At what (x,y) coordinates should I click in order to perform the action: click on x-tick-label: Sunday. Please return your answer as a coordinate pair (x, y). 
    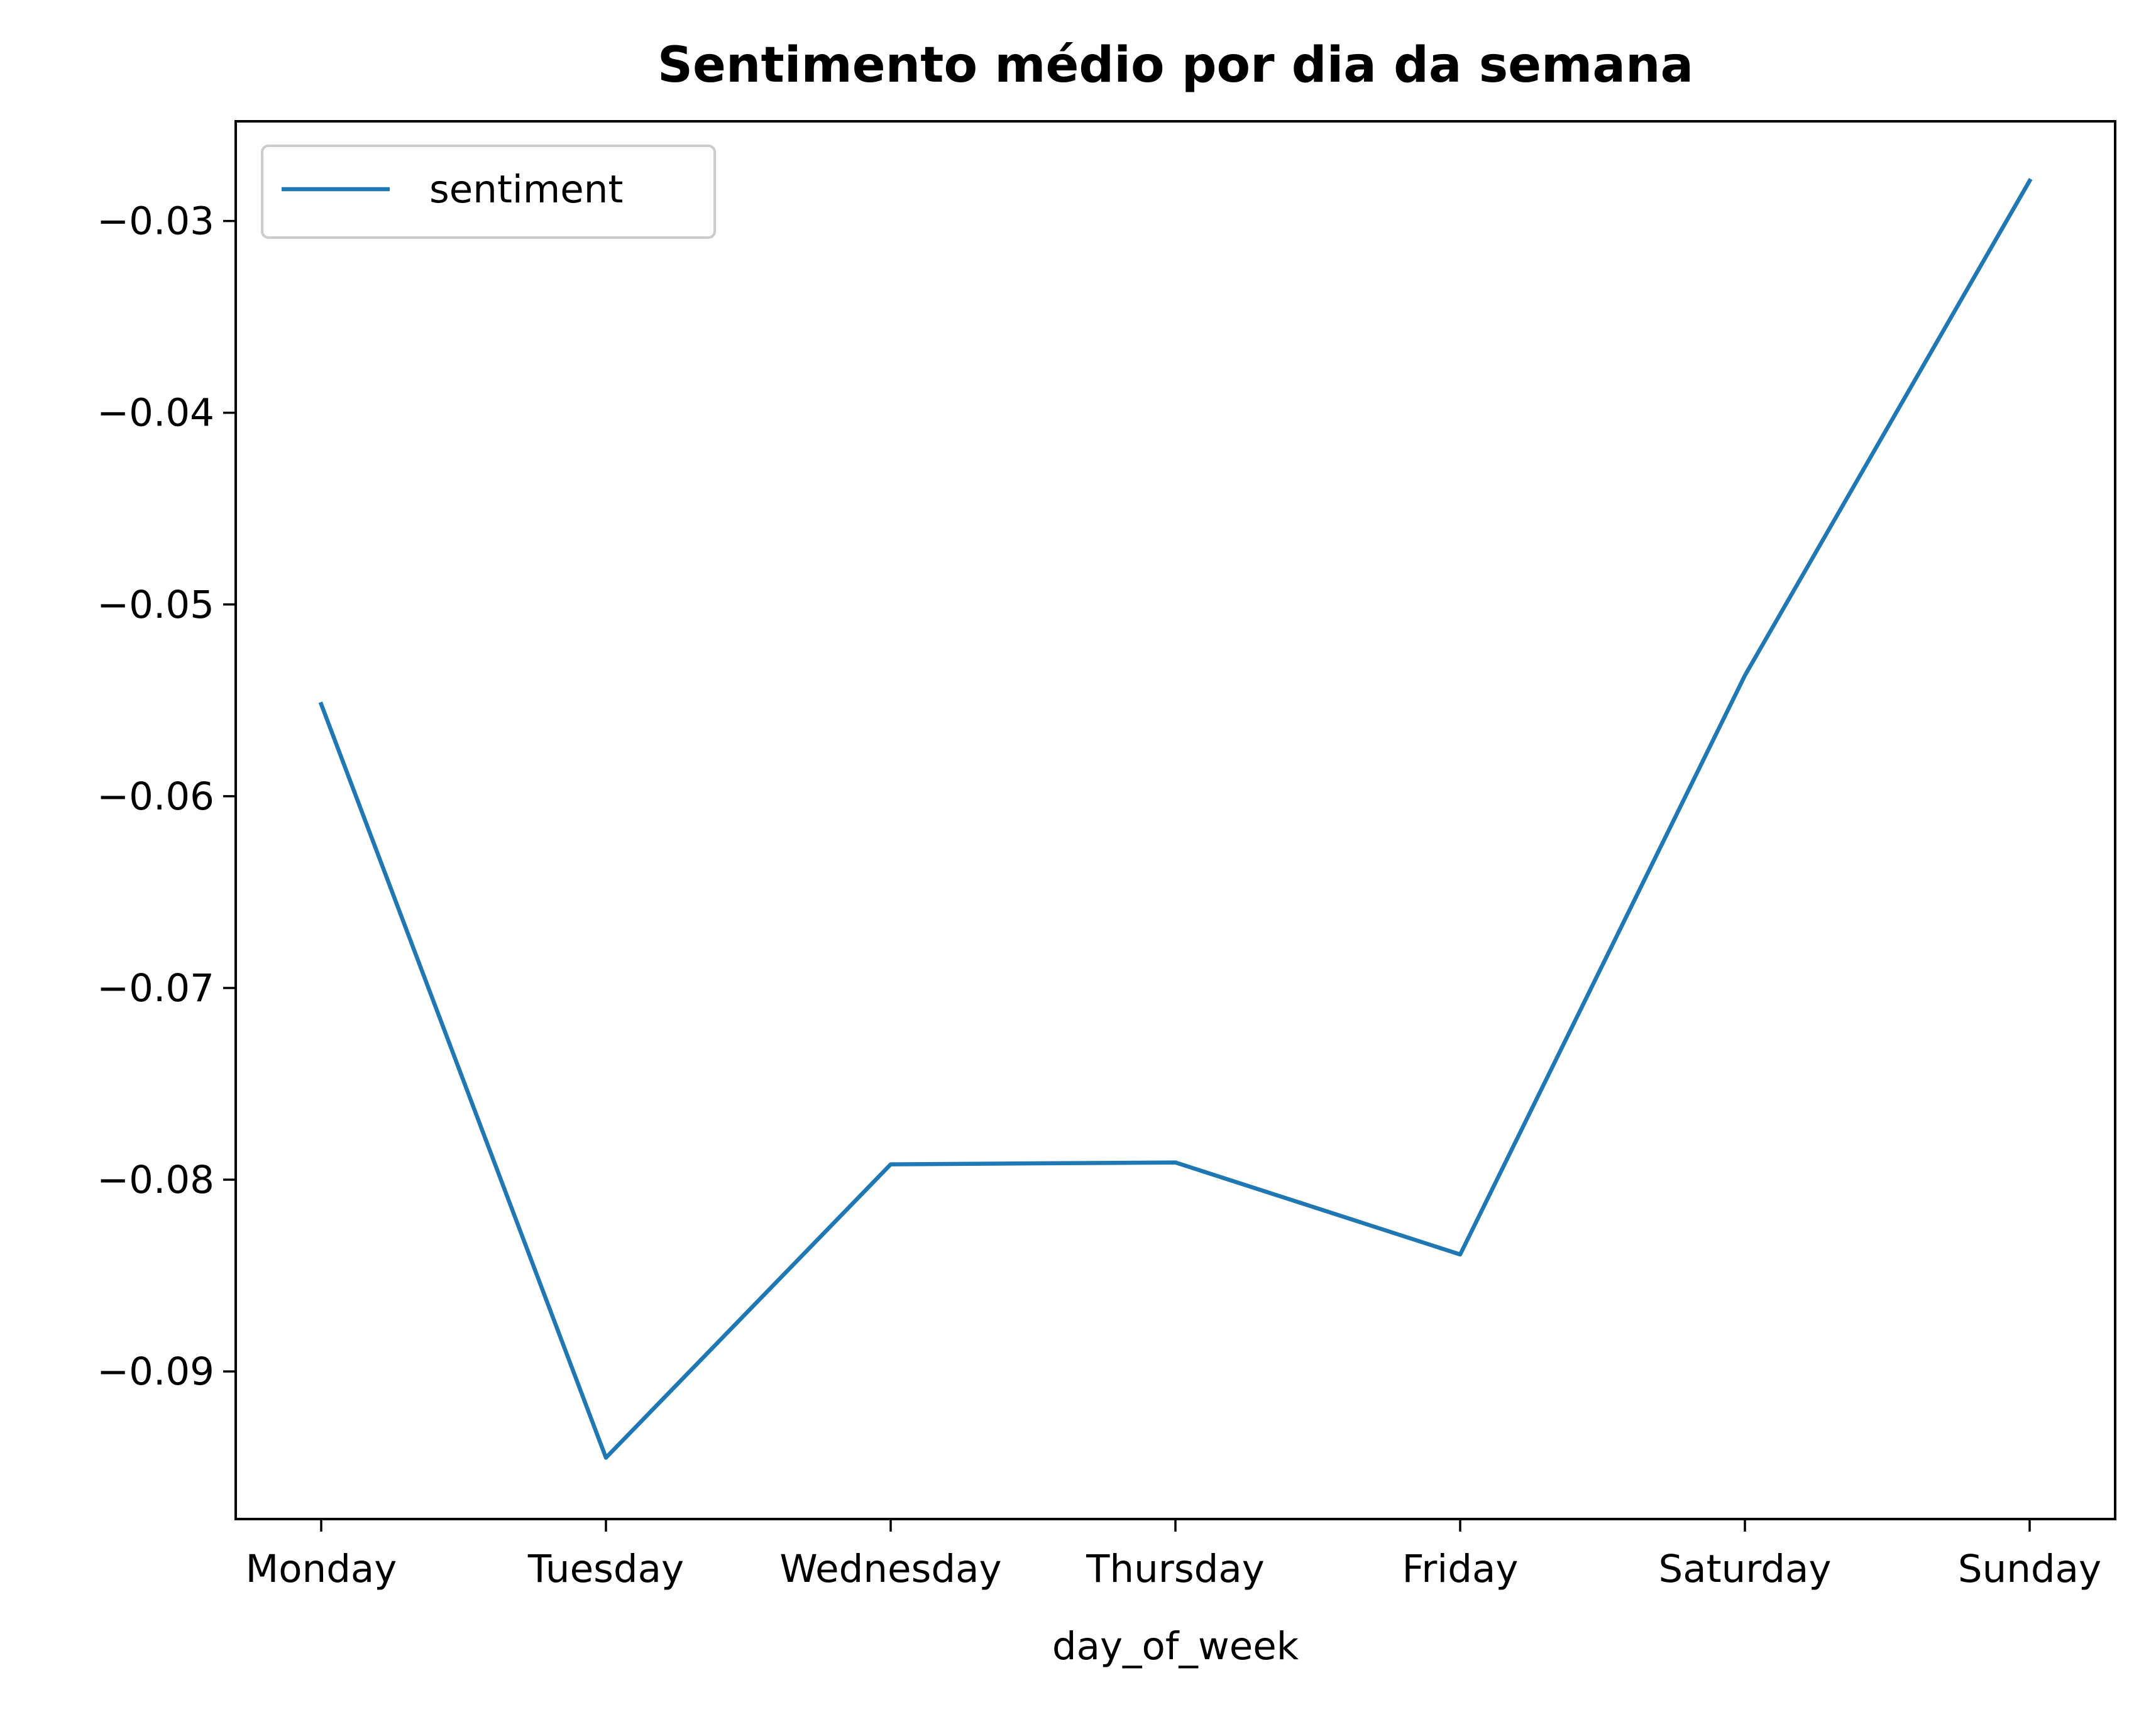
    Looking at the image, I should click on (2029, 1569).